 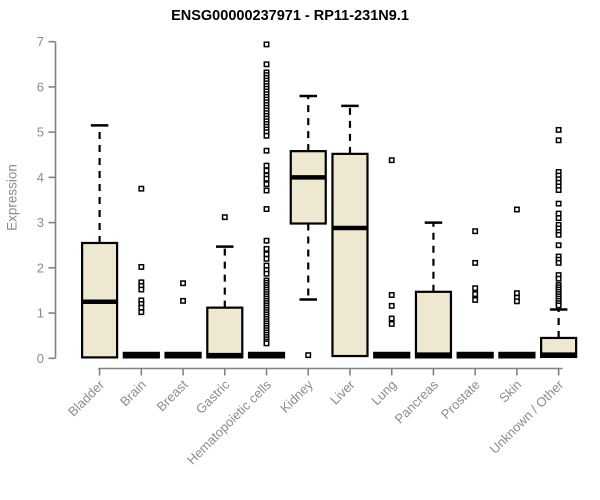 What do you see at coordinates (40, 358) in the screenshot?
I see `y-axis-tick-label: 0` at bounding box center [40, 358].